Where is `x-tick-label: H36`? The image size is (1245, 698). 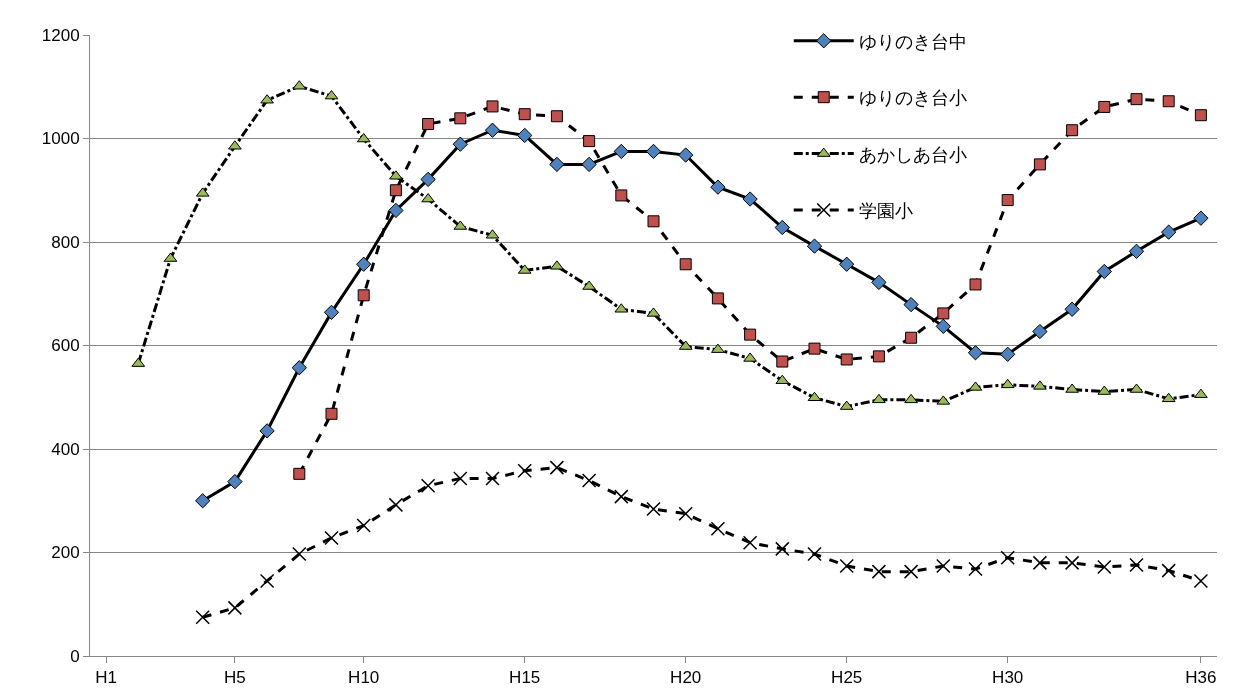
x-tick-label: H36 is located at coordinates (1201, 678).